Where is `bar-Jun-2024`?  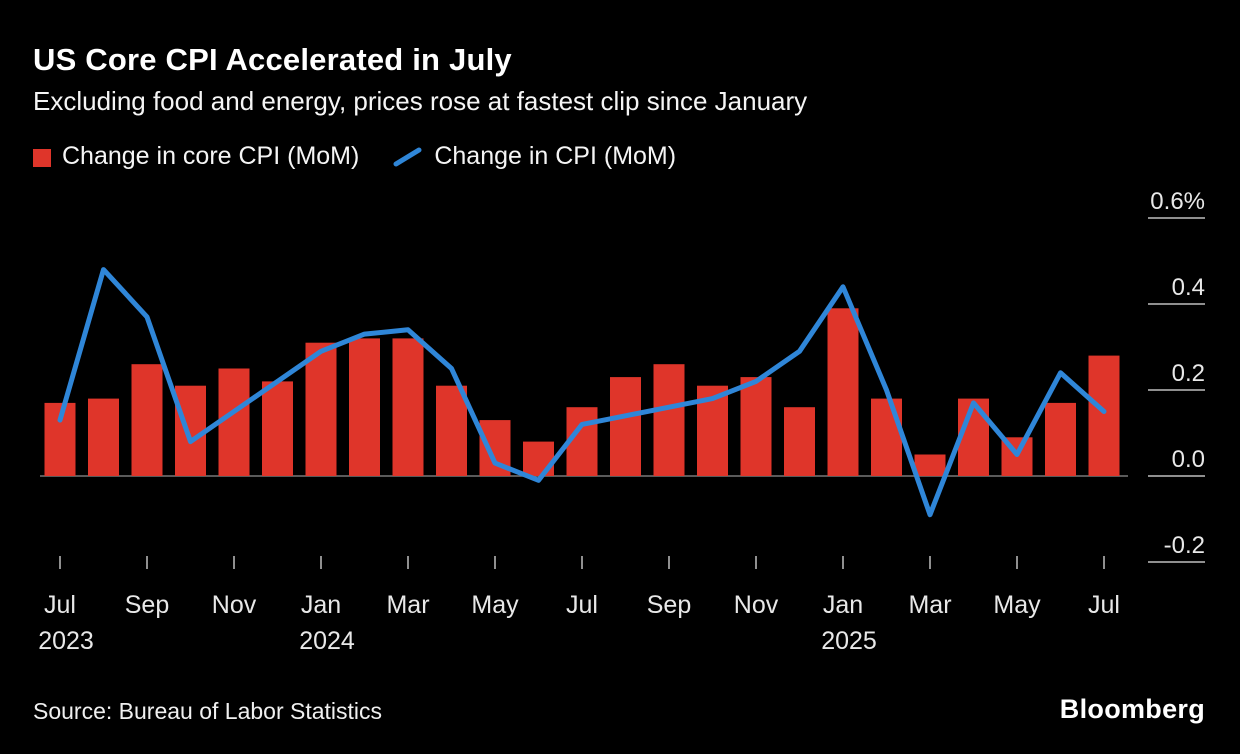
bar-Jun-2024 is located at coordinates (538, 458).